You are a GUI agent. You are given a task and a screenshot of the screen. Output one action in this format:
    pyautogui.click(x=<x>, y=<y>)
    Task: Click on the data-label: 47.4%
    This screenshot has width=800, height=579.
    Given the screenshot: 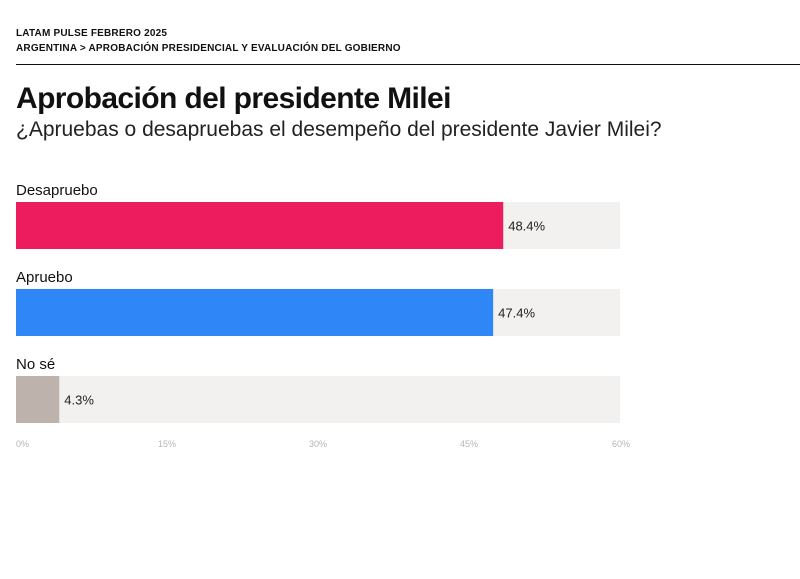 What is the action you would take?
    pyautogui.click(x=516, y=313)
    